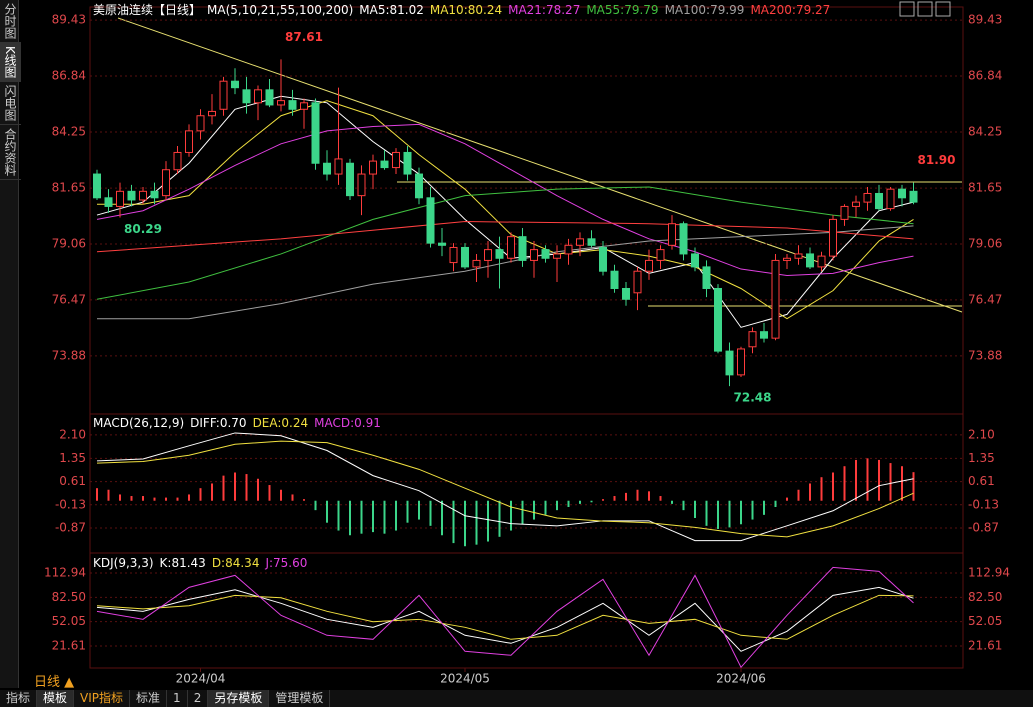 The height and width of the screenshot is (707, 1033). Describe the element at coordinates (138, 423) in the screenshot. I see `panel-title: MACD(26,12,9)` at that location.